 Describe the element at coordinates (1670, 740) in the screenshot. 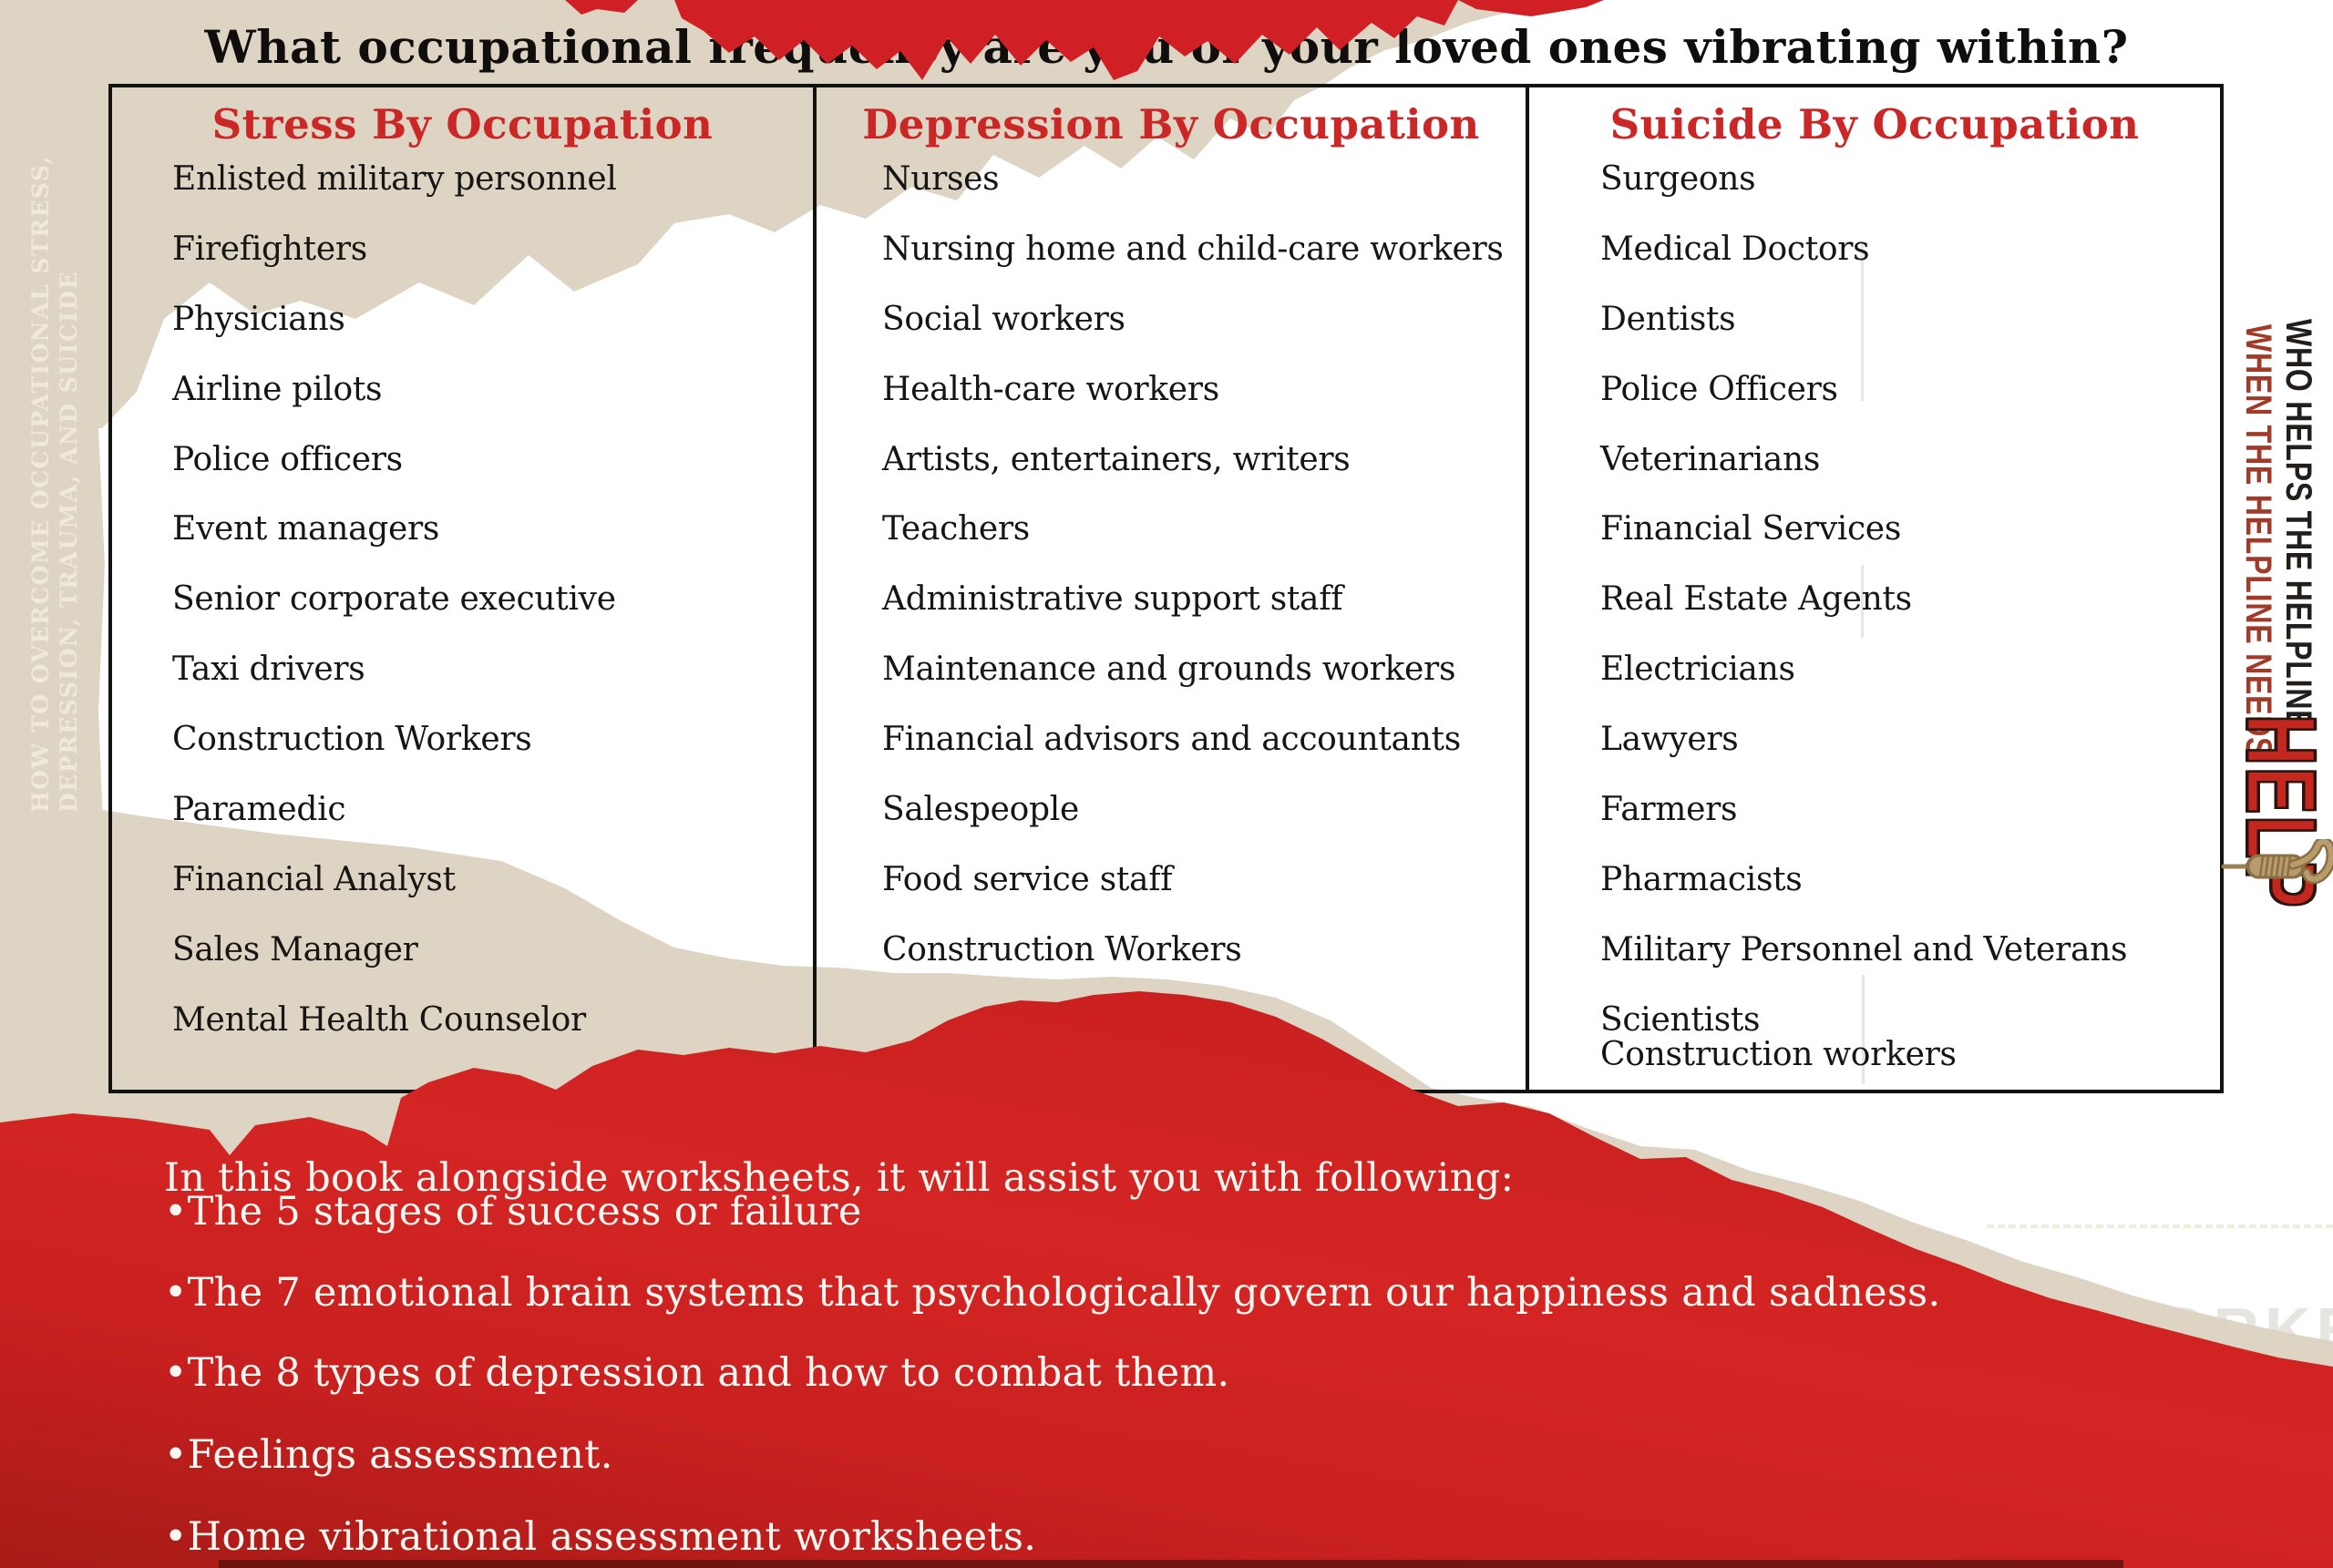

I see `occupation-item: Lawyers` at that location.